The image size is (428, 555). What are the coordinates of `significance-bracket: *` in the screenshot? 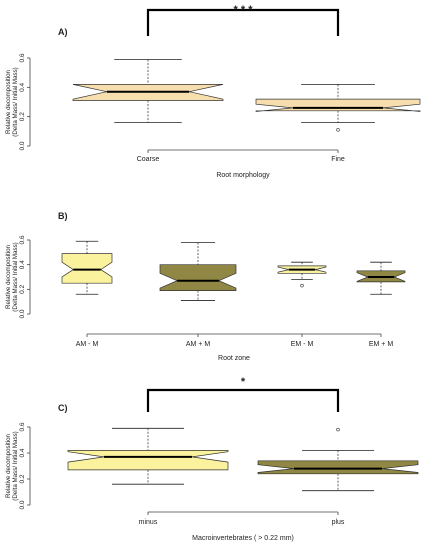 It's located at (243, 394).